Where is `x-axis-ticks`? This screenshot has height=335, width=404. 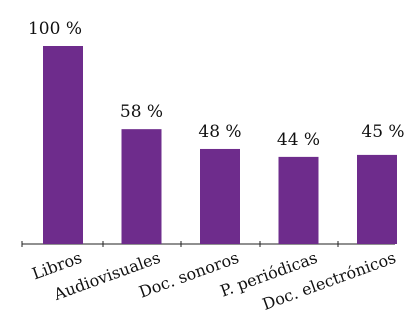 x-axis-ticks is located at coordinates (180, 244).